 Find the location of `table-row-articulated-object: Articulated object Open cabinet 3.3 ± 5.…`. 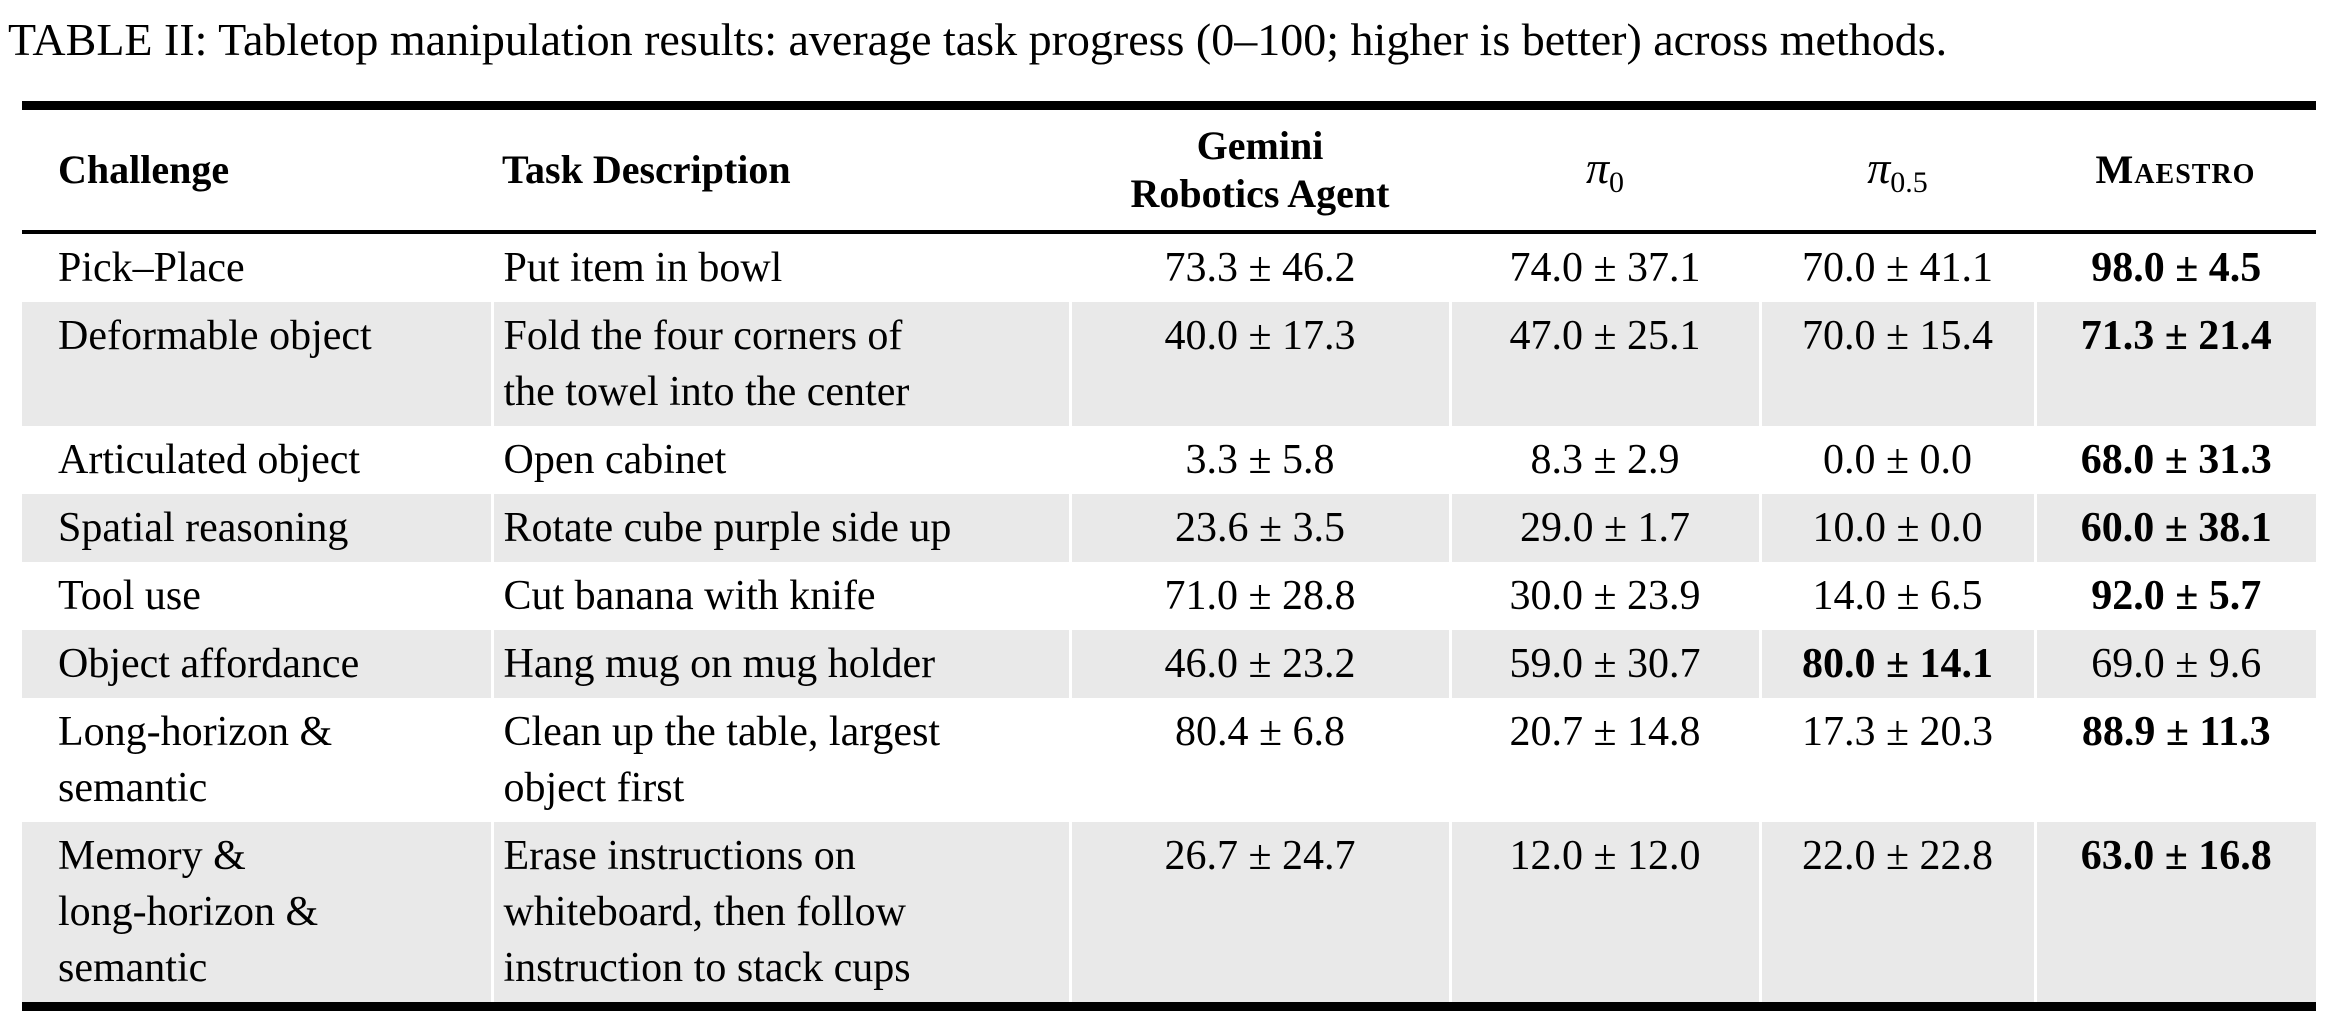

table-row-articulated-object: Articulated object Open cabinet 3.3 ± 5.… is located at coordinates (1169, 460).